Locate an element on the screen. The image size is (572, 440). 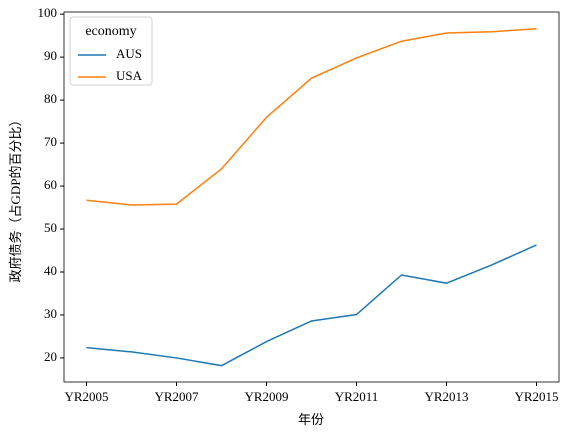
legend-label: USA is located at coordinates (129, 75).